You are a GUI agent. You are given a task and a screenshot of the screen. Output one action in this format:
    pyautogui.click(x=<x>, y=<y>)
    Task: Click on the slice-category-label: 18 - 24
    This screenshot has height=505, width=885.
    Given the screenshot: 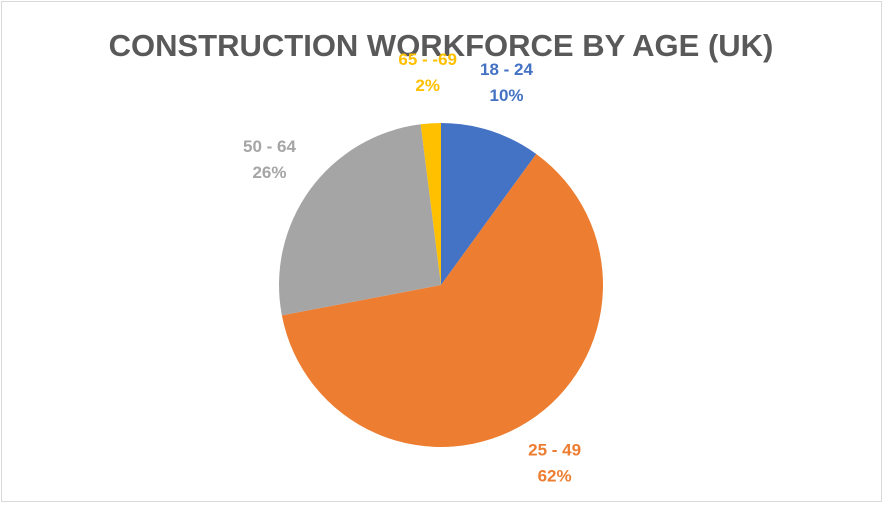 What is the action you would take?
    pyautogui.click(x=506, y=69)
    